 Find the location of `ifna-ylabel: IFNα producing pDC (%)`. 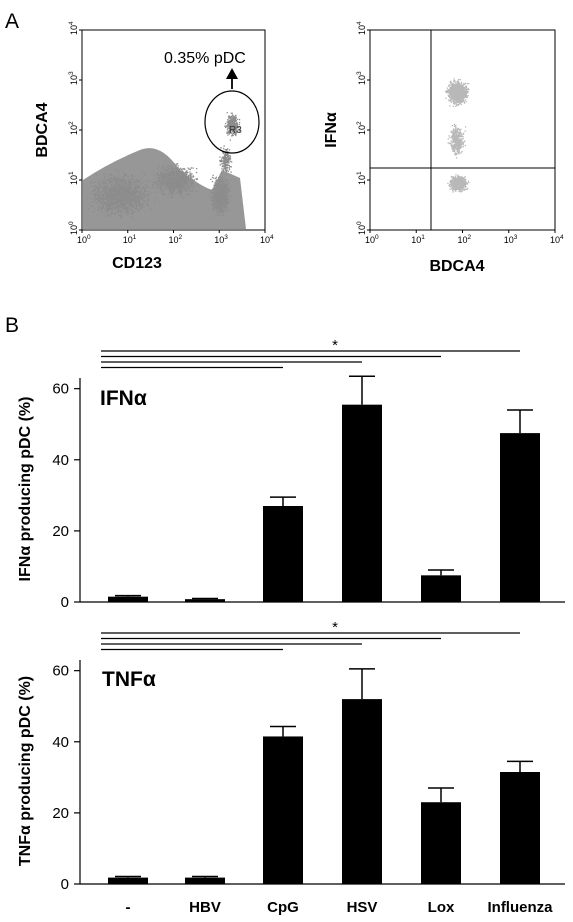

ifna-ylabel: IFNα producing pDC (%) is located at coordinates (25, 489).